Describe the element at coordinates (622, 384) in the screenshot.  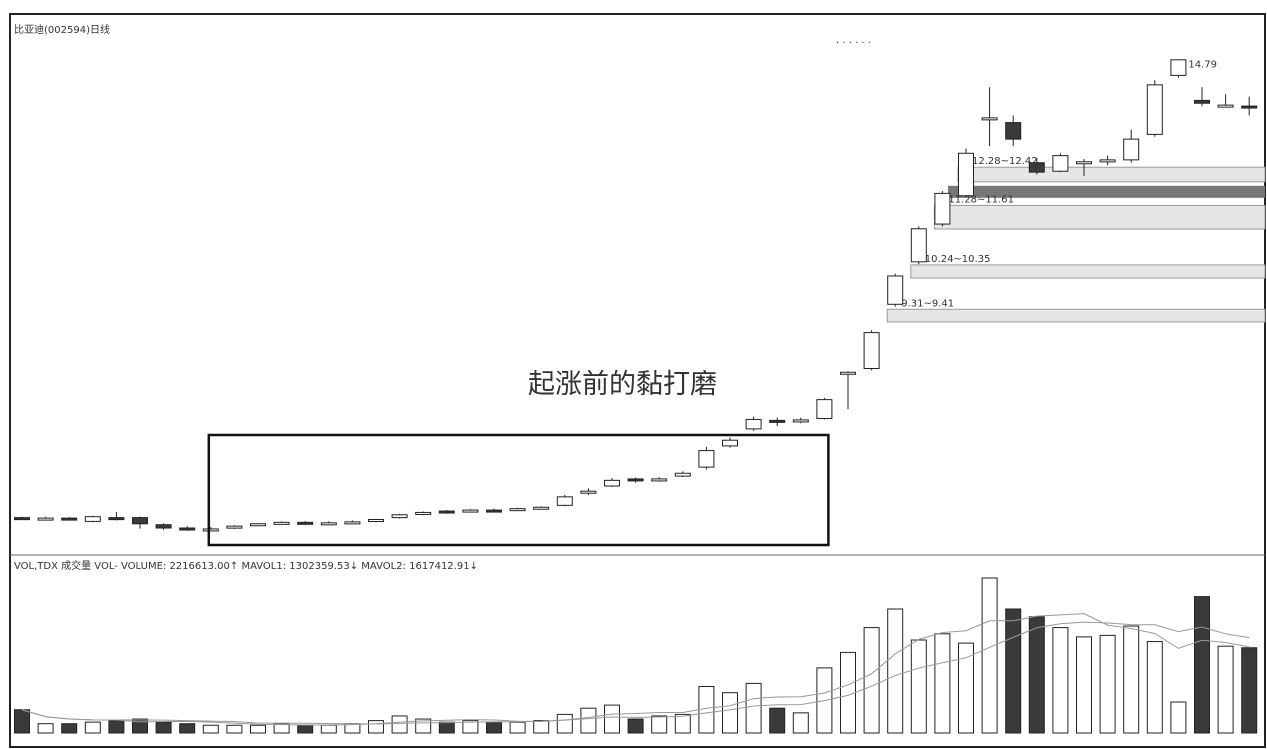
I see `consolidation-annotation: 起涨前的黏打磨` at that location.